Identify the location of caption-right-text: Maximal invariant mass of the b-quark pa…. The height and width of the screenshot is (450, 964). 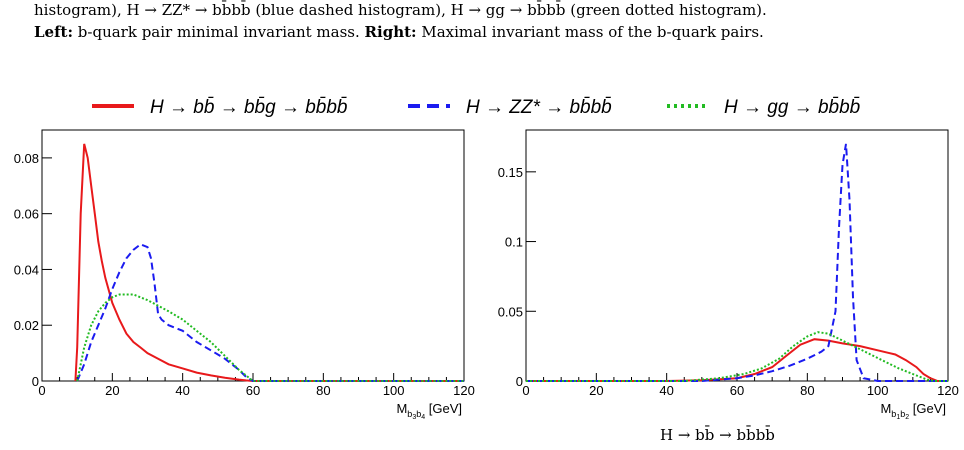
(592, 32).